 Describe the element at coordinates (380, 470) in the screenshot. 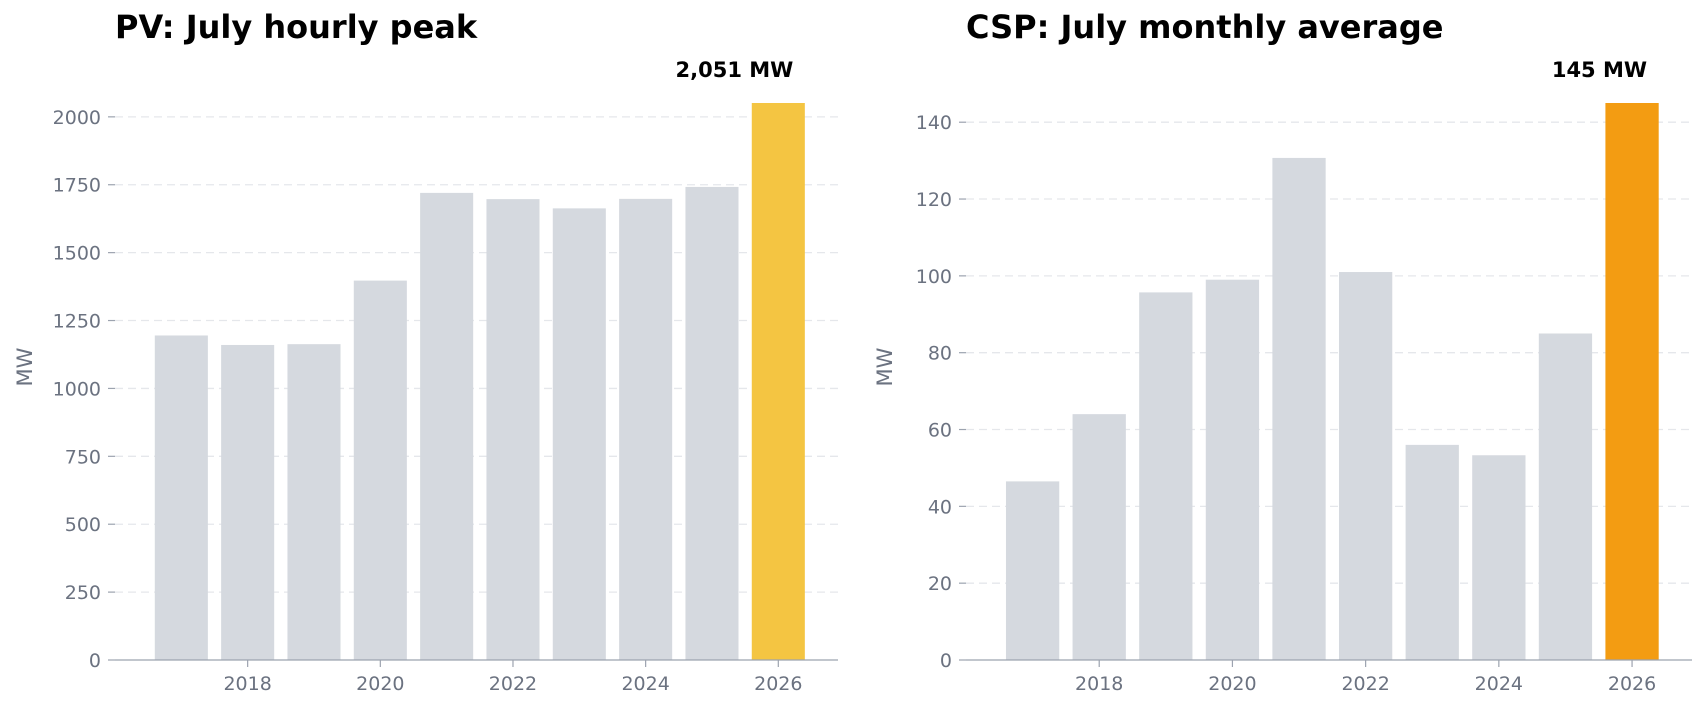

I see `pv-bar-2020` at that location.